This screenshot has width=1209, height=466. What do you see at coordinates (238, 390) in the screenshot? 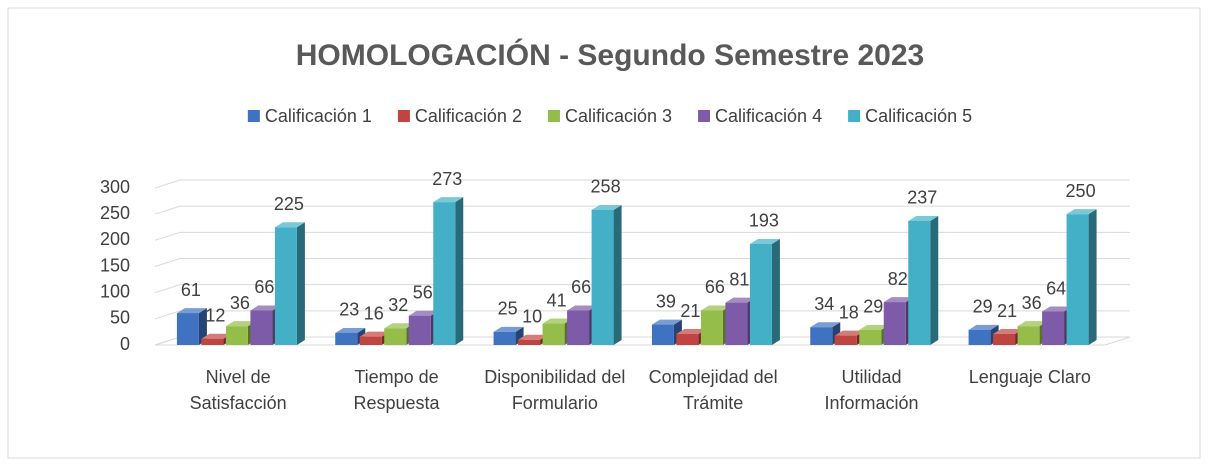
I see `x-tick-label: Nivel de Satisfacción` at bounding box center [238, 390].